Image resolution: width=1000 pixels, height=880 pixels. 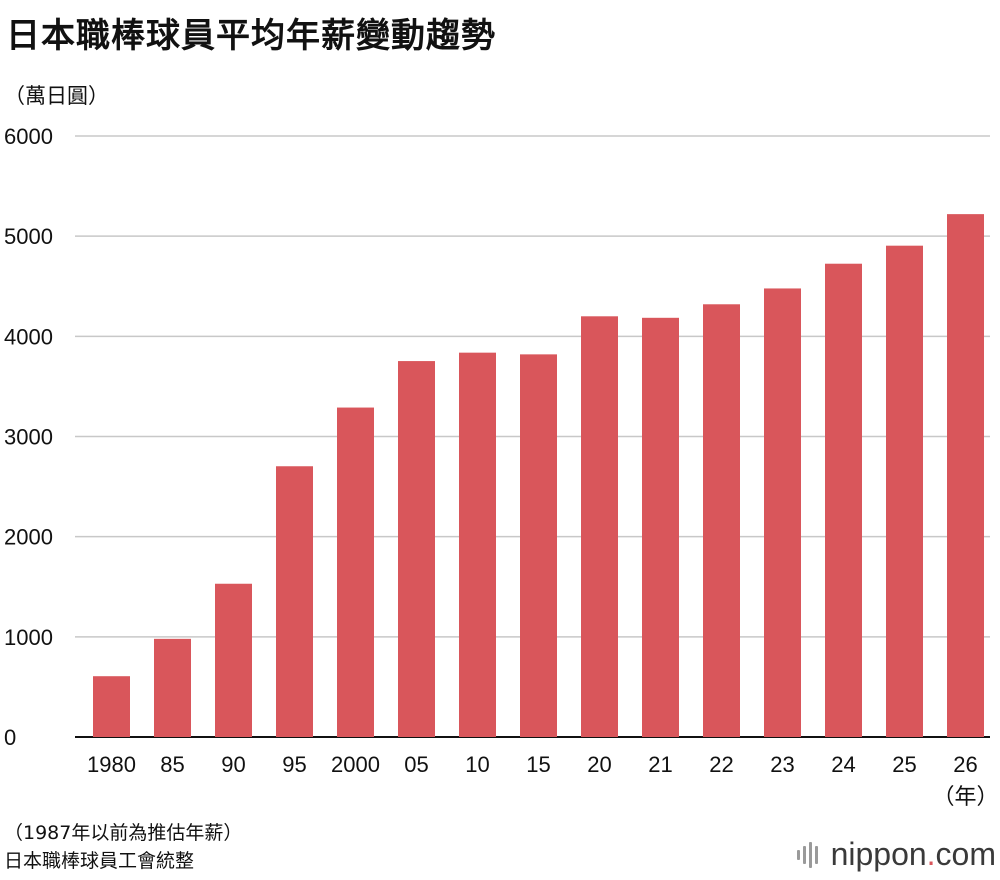 I want to click on y-axis-ticks: 0 1000 2000 3000 4000 5000 6000, so click(x=28, y=437).